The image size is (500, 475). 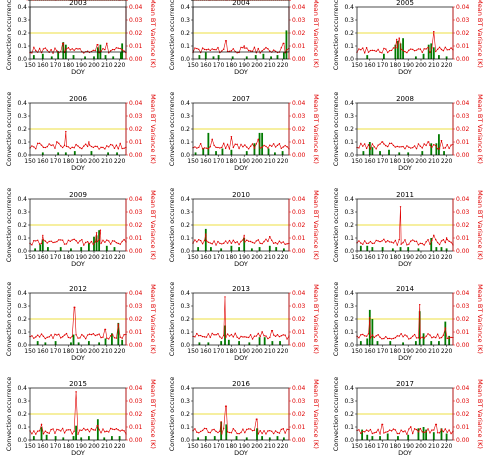 What do you see at coordinates (336, 319) in the screenshot?
I see `y-axis-label-left: Convection occurrence` at bounding box center [336, 319].